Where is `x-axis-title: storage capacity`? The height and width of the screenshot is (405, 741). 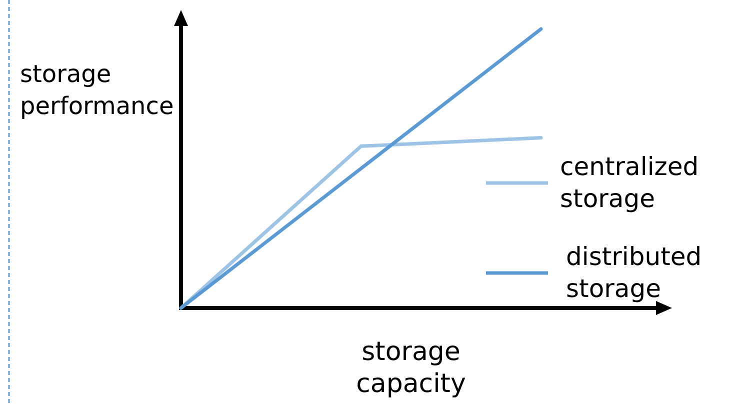
x-axis-title: storage capacity is located at coordinates (411, 368).